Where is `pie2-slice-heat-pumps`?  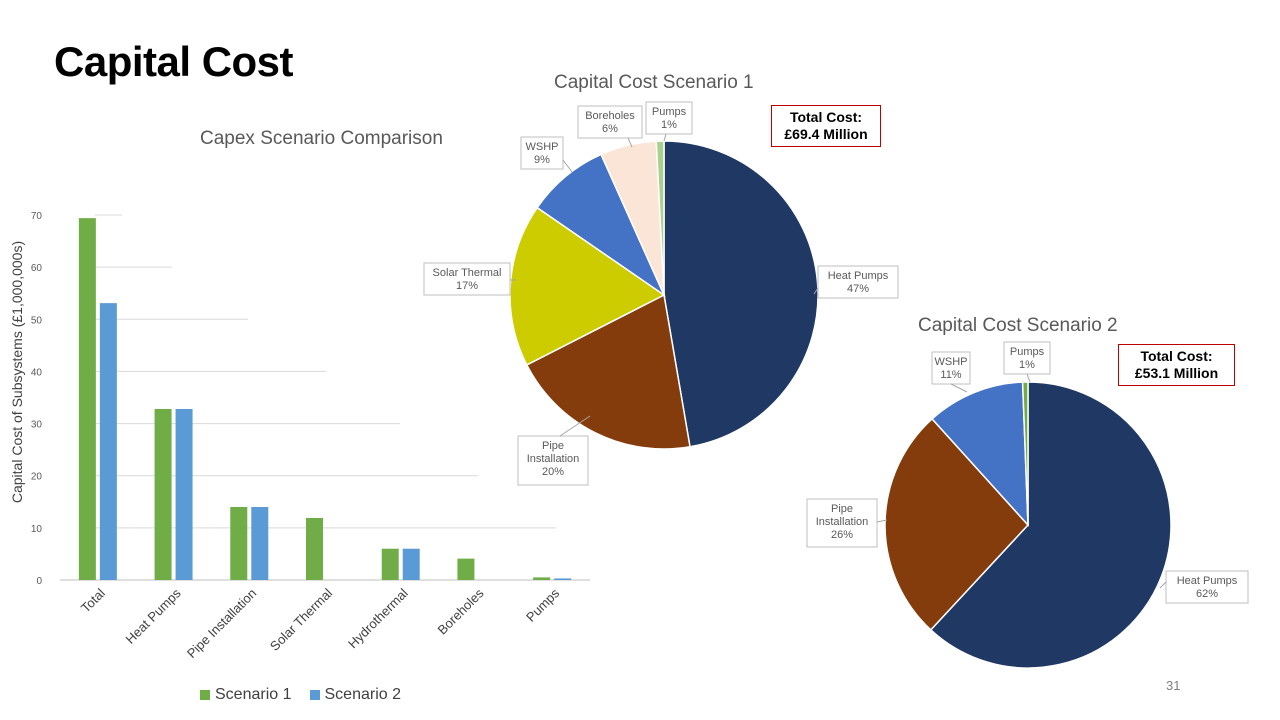
pie2-slice-heat-pumps is located at coordinates (1050, 525).